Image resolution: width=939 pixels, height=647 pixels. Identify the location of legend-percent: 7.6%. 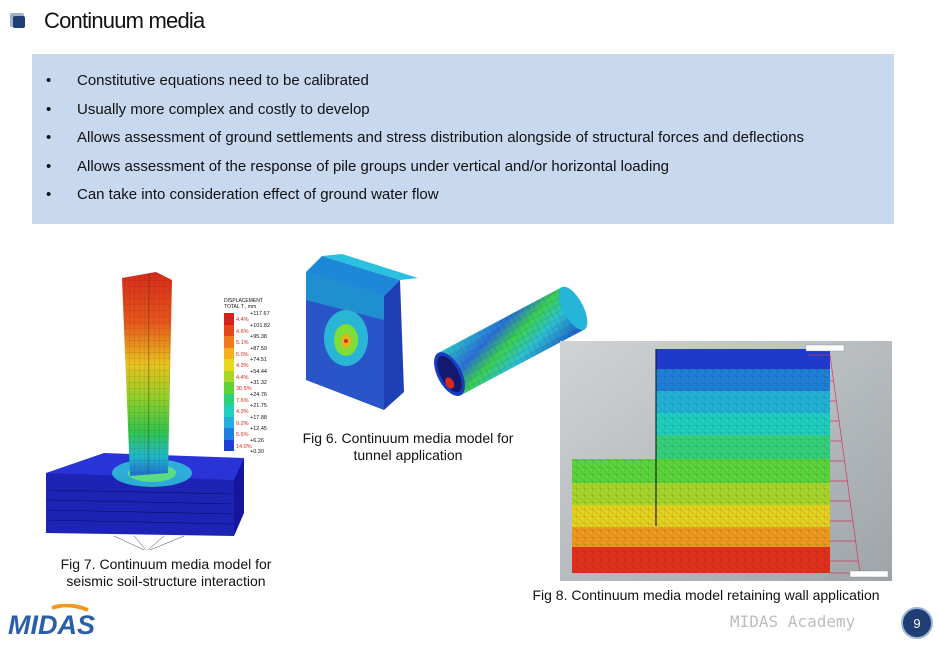
(242, 400).